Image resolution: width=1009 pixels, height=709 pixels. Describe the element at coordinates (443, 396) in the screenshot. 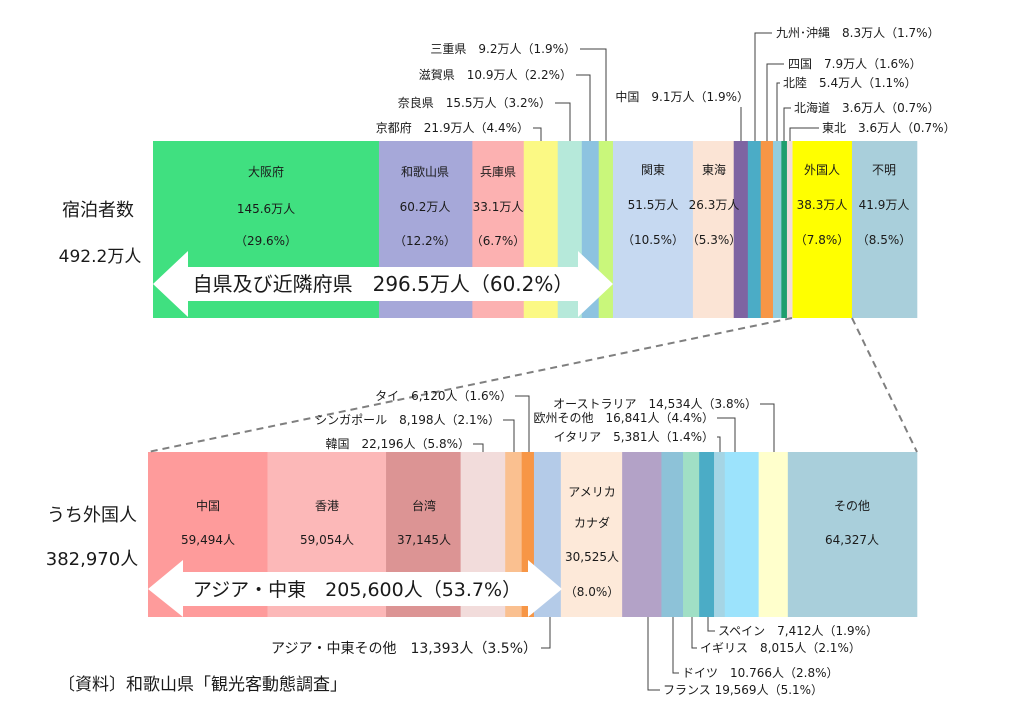

I see `callout-label: タイ 6,120人（1.6%）` at that location.